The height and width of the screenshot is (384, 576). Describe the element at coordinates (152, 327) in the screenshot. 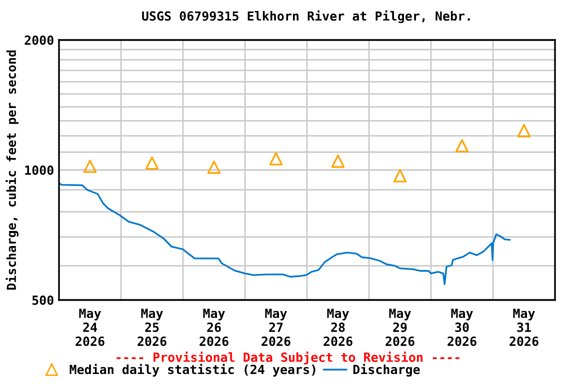

I see `x-tick-label: May 25 2026` at that location.